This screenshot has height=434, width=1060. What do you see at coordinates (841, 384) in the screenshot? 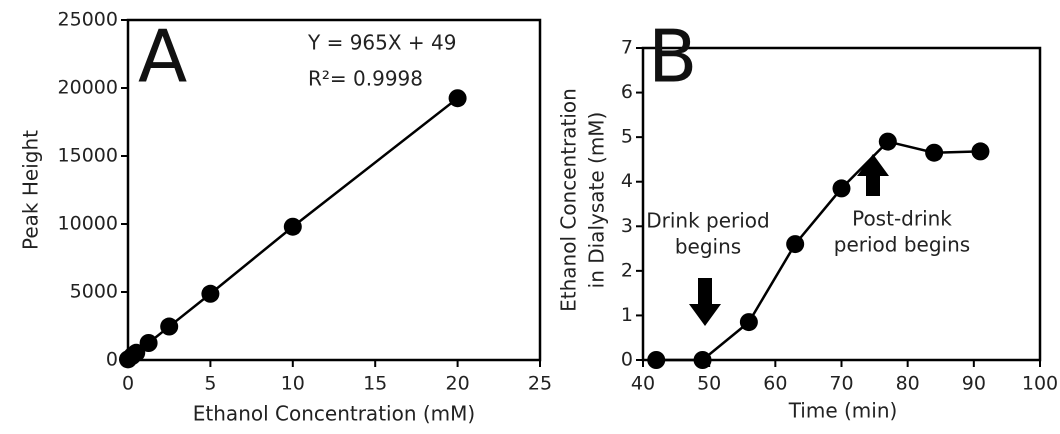
I see `x-tick-label: 70` at bounding box center [841, 384].